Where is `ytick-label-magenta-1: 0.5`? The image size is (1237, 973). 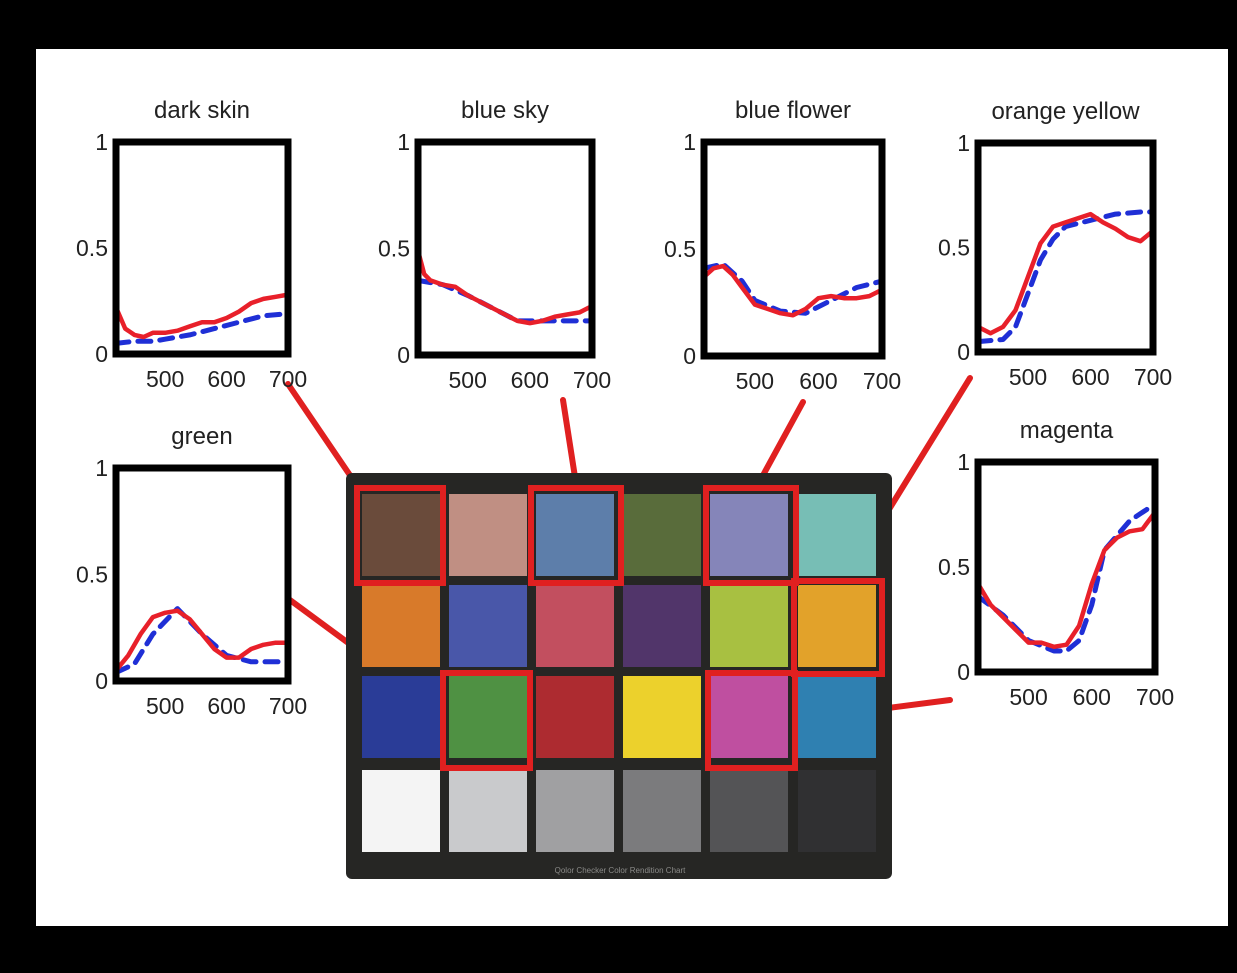
ytick-label-magenta-1: 0.5 is located at coordinates (954, 567).